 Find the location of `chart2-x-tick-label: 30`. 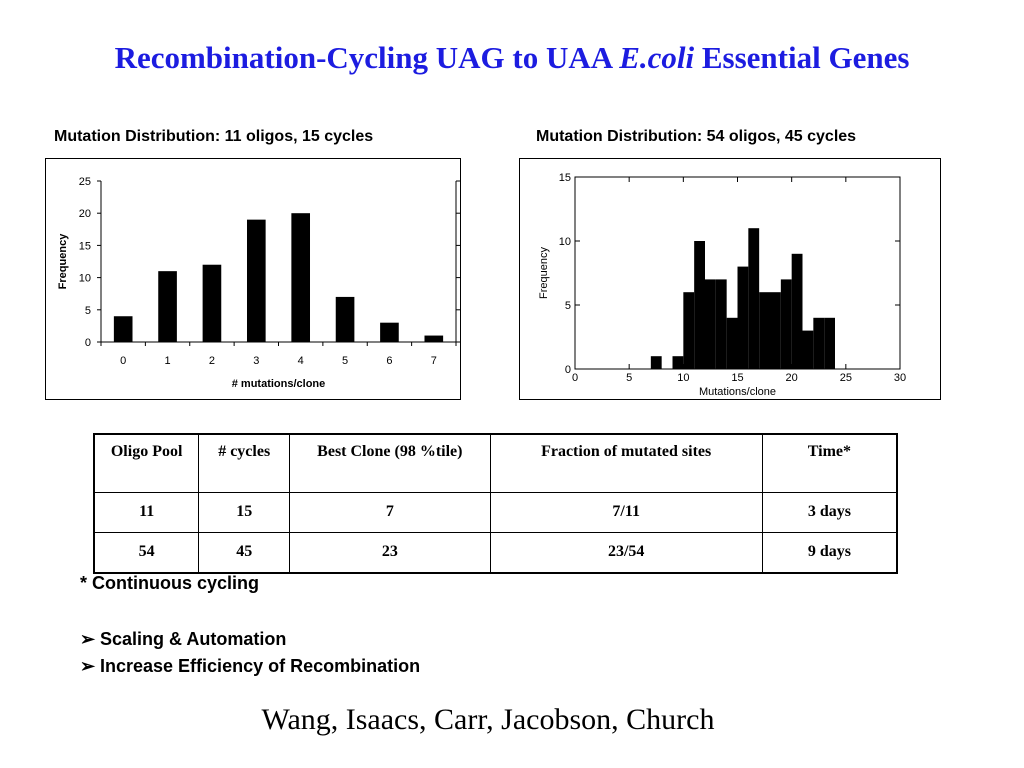

chart2-x-tick-label: 30 is located at coordinates (900, 378).